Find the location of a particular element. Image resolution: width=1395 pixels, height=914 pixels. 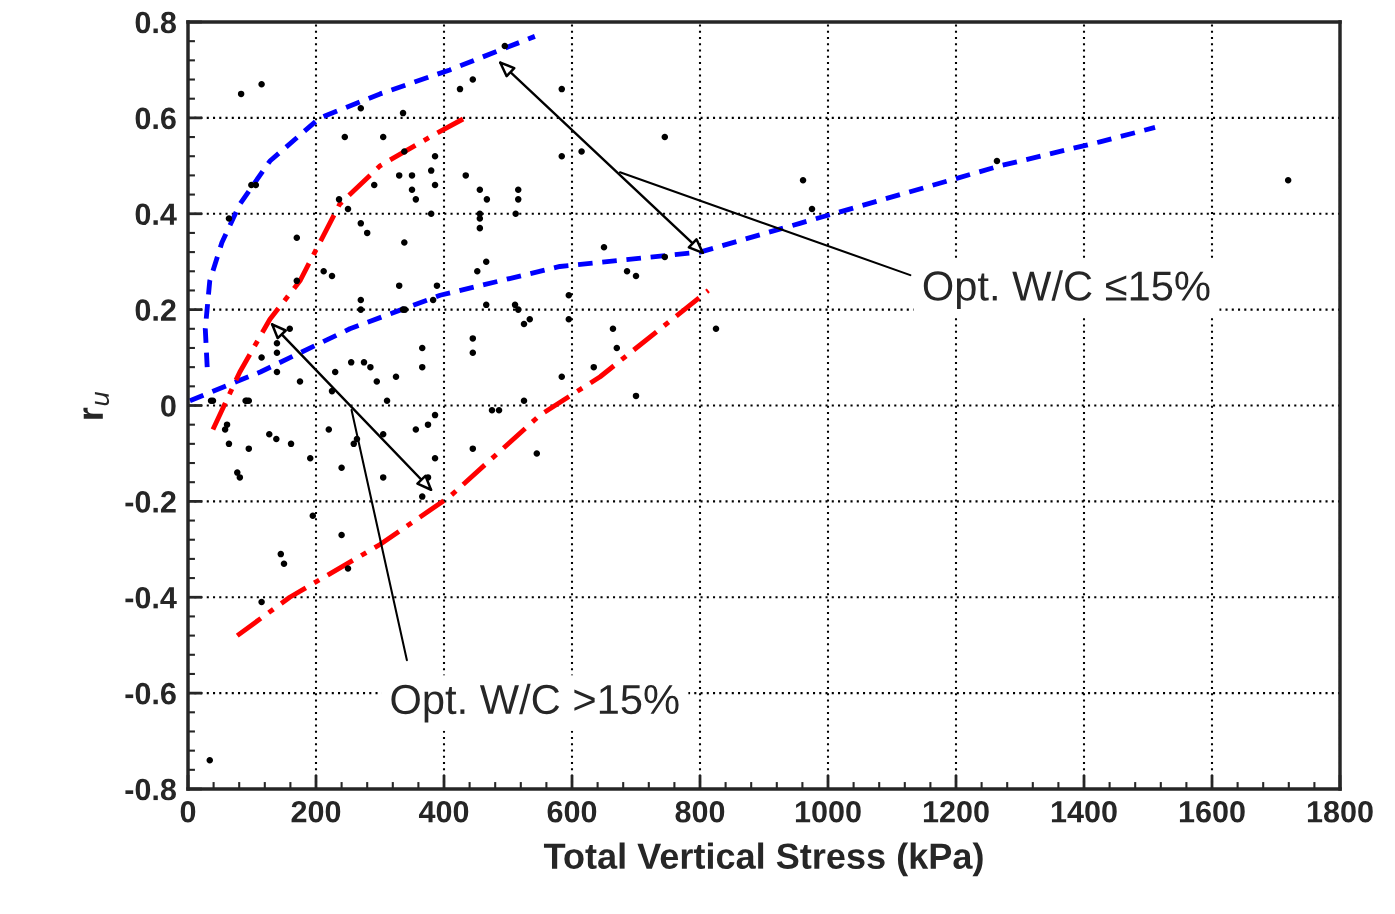

y-tick-label: 0 is located at coordinates (168, 406).